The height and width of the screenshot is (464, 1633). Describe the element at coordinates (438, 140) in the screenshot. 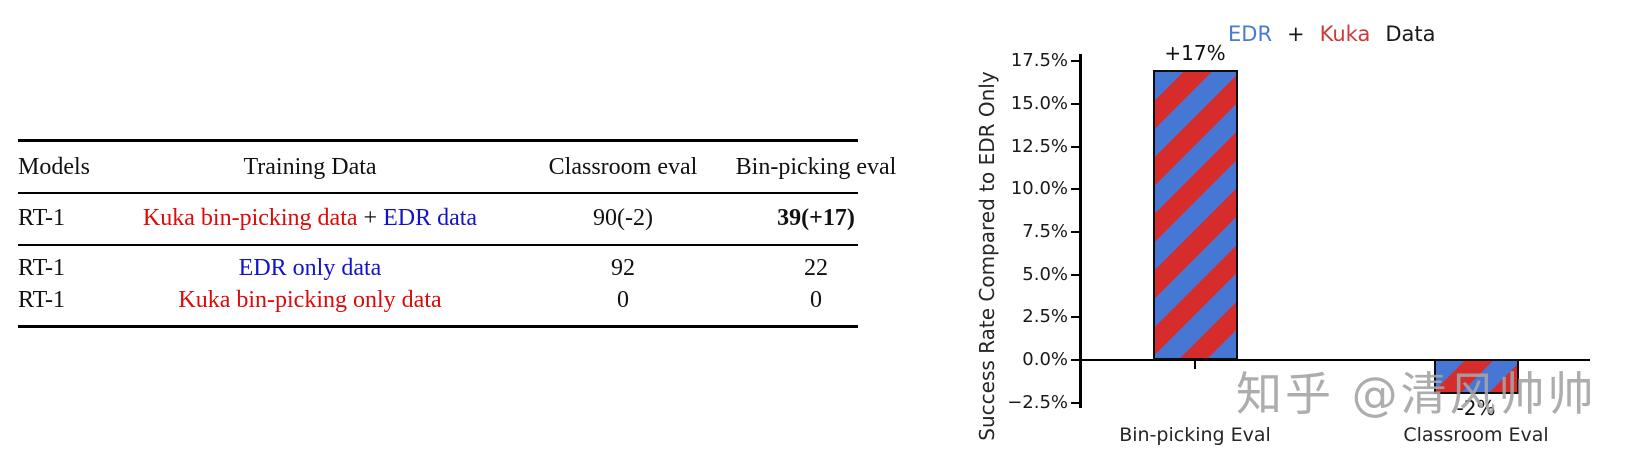

I see `table-top-rule` at that location.